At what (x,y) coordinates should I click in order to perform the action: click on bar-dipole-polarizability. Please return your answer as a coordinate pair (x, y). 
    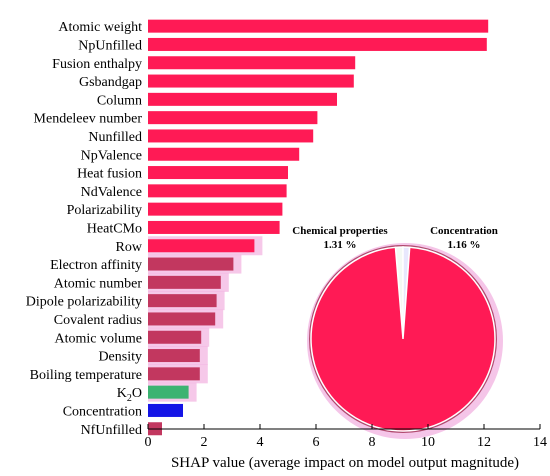
    Looking at the image, I should click on (182, 301).